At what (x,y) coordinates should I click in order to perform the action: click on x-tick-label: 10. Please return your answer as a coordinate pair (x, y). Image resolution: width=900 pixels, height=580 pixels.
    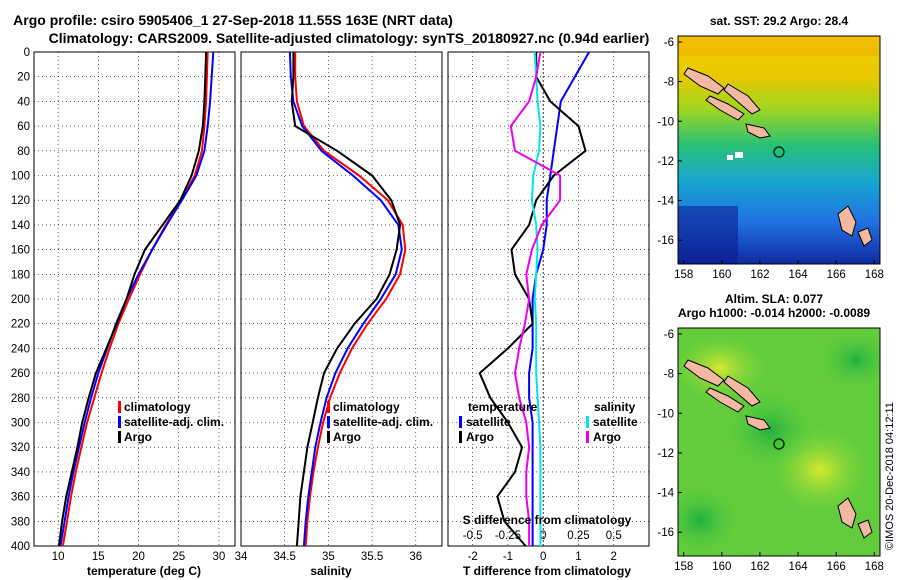
    Looking at the image, I should click on (58, 557).